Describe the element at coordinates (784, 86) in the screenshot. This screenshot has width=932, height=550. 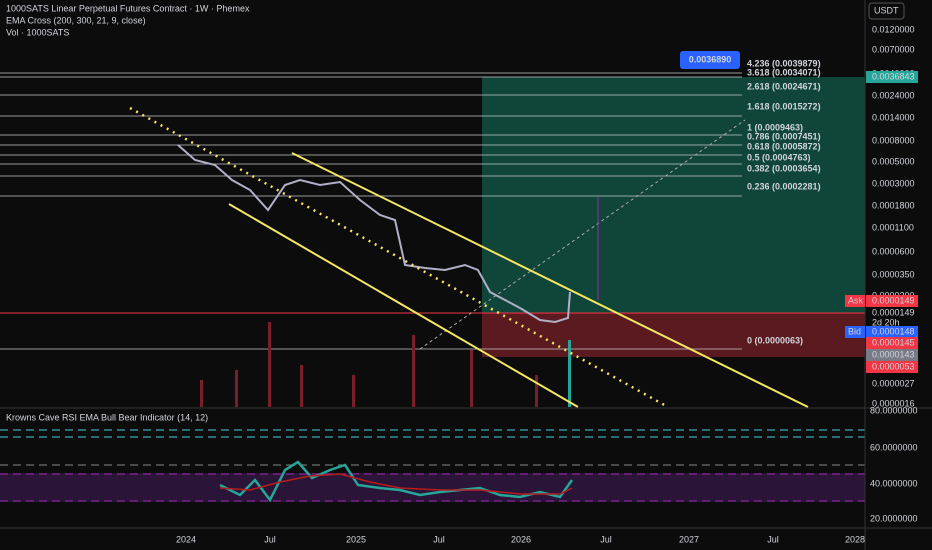
I see `fib-label: 2.618 (0.0024671)` at that location.